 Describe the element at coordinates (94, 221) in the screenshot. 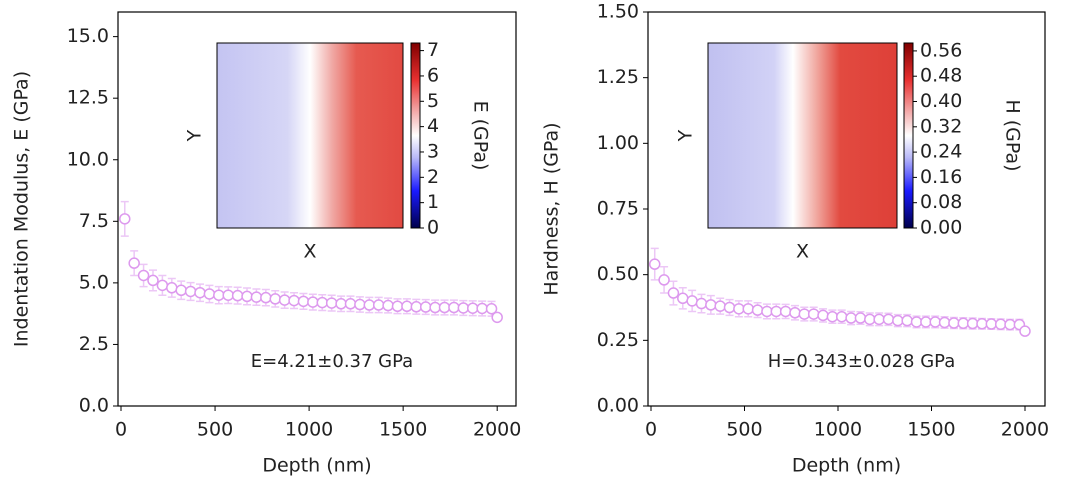

I see `y-tick-label: 7.5` at that location.